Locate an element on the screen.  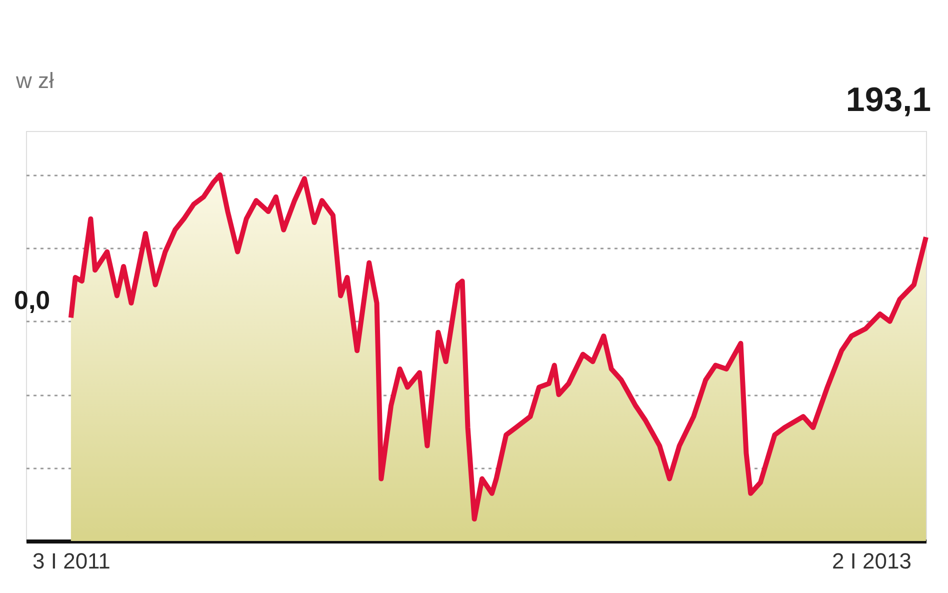
annotation: 0,0 is located at coordinates (32, 300).